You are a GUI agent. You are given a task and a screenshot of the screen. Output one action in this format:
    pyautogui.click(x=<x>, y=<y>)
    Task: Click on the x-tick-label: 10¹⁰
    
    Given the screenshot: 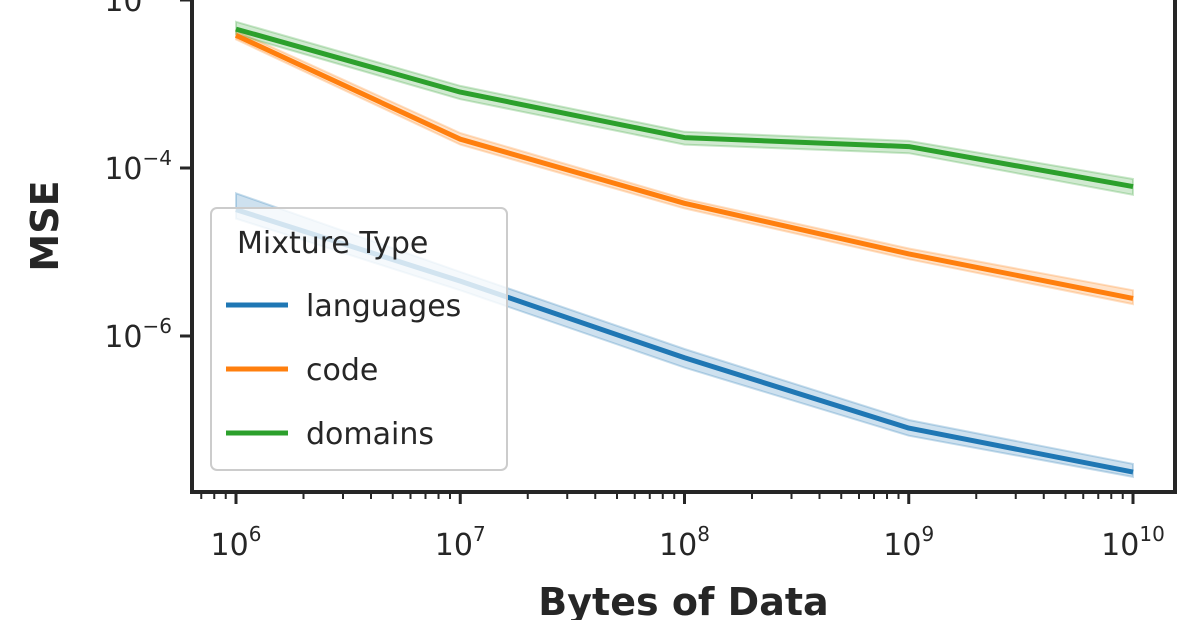 What is the action you would take?
    pyautogui.click(x=1133, y=542)
    